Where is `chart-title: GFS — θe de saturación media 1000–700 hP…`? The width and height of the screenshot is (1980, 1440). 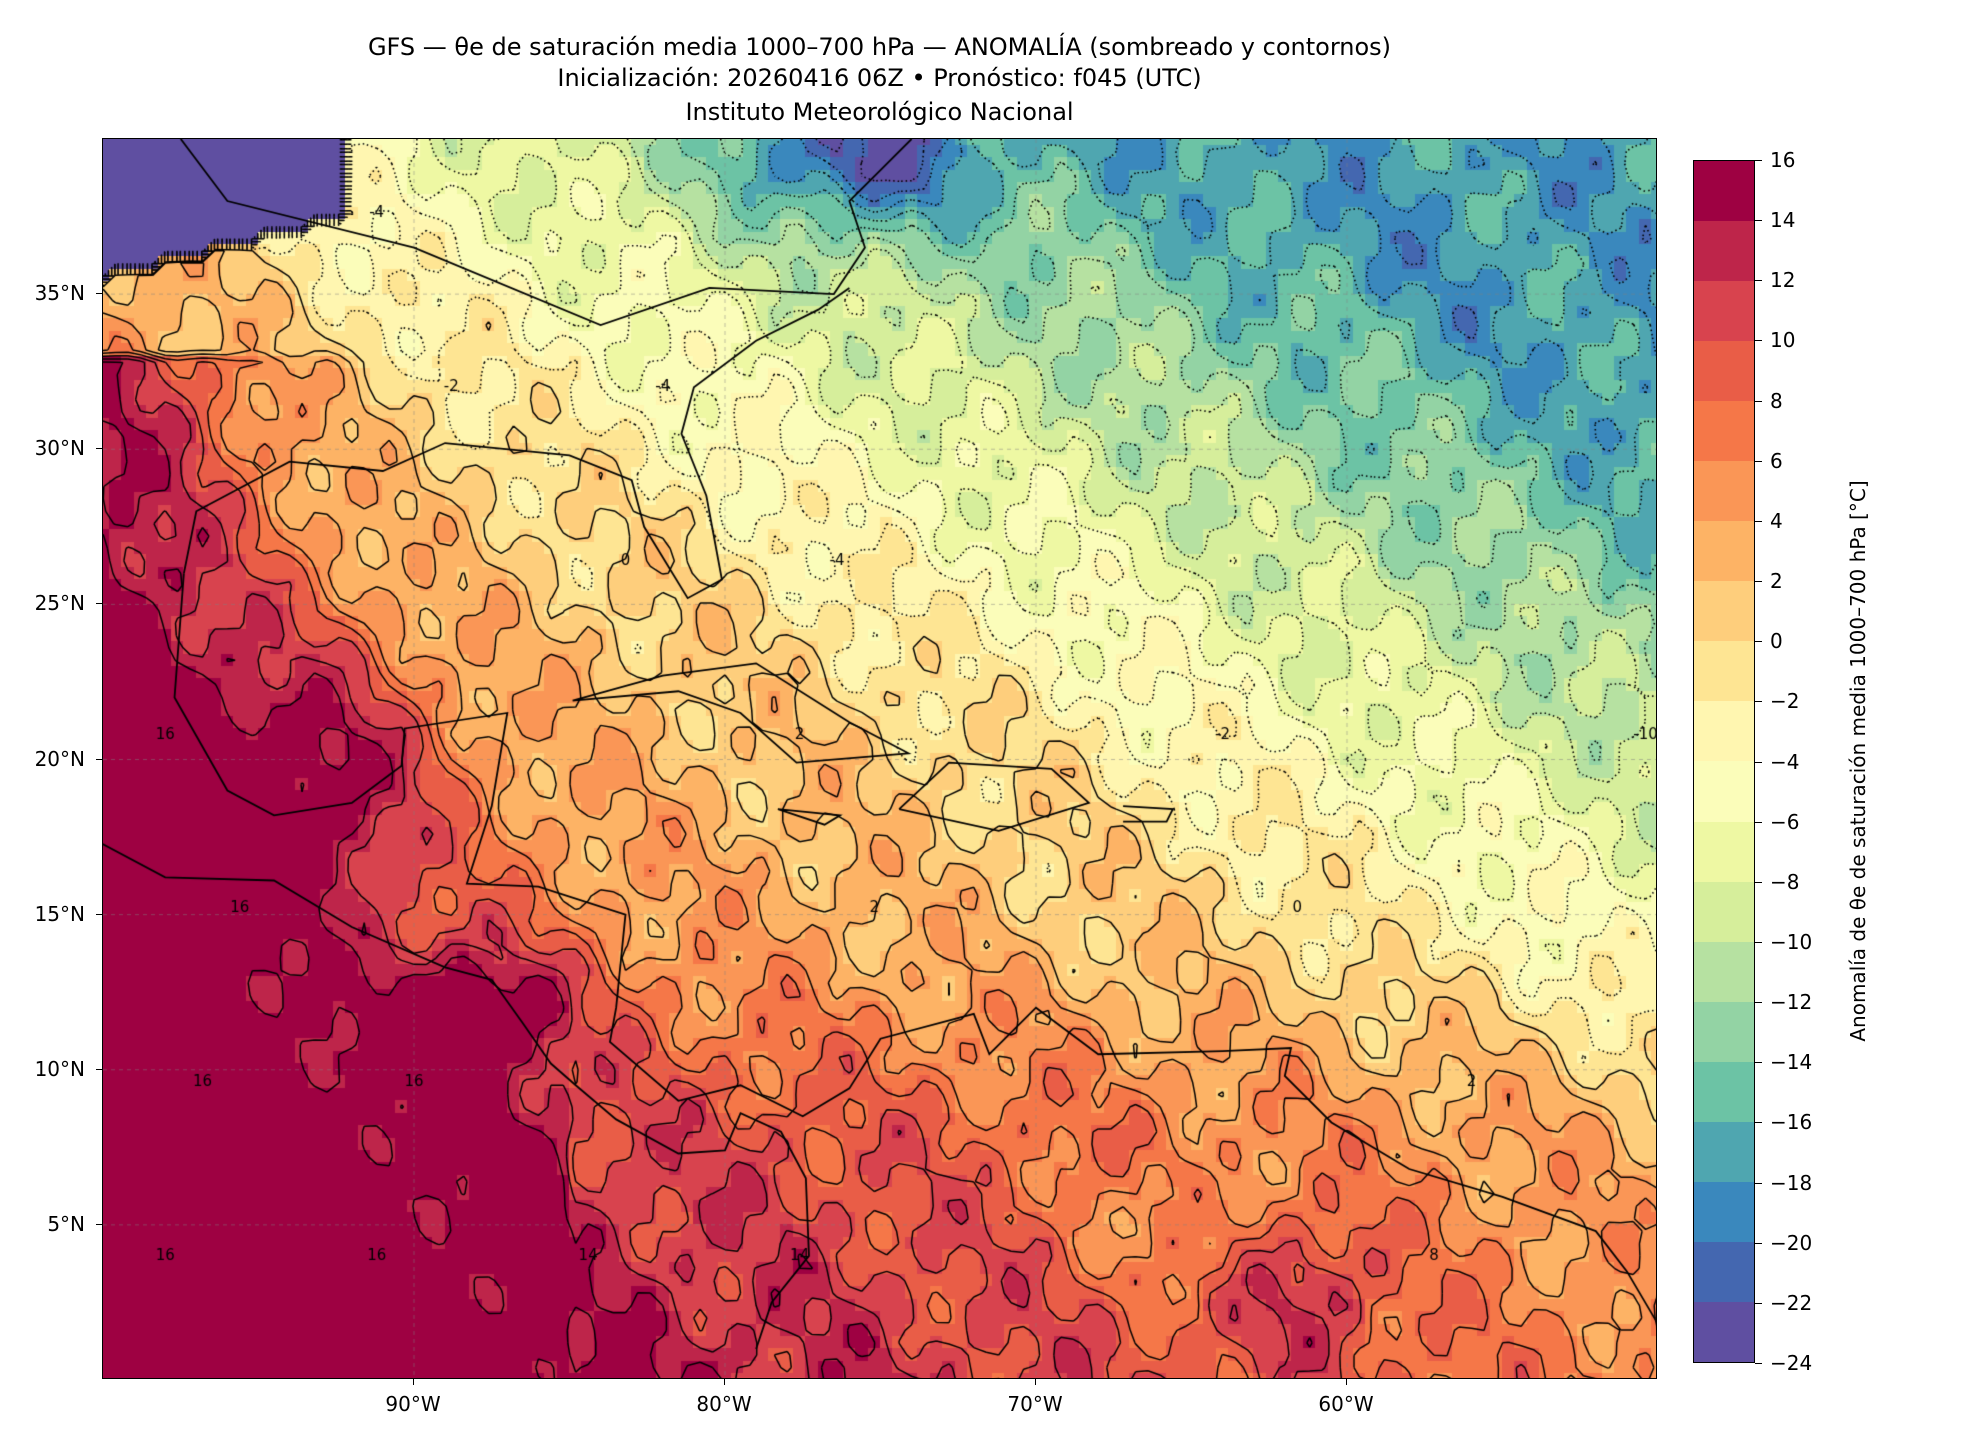
chart-title: GFS — θe de saturación media 1000–700 hP… is located at coordinates (879, 47).